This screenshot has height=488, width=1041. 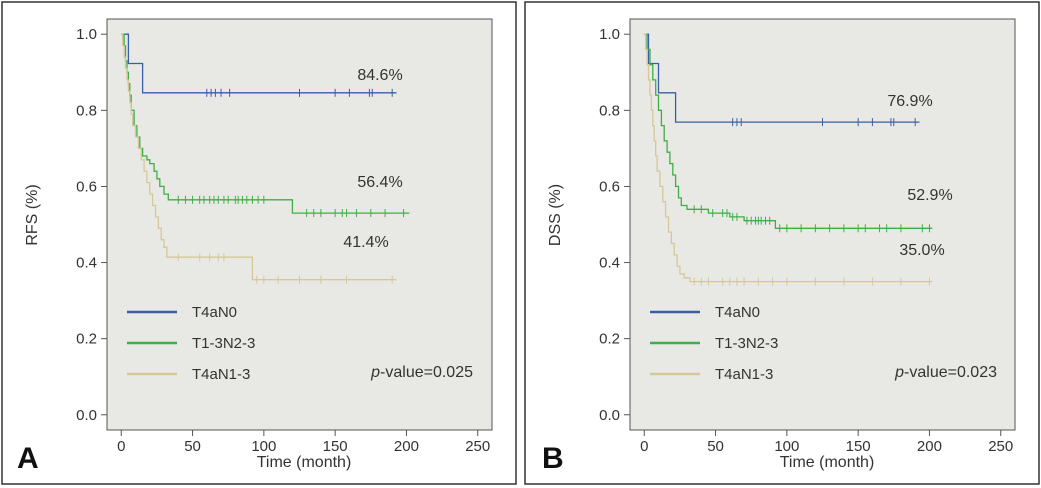 What do you see at coordinates (32, 214) in the screenshot?
I see `panel-a-y-axis-title: RFS (%)` at bounding box center [32, 214].